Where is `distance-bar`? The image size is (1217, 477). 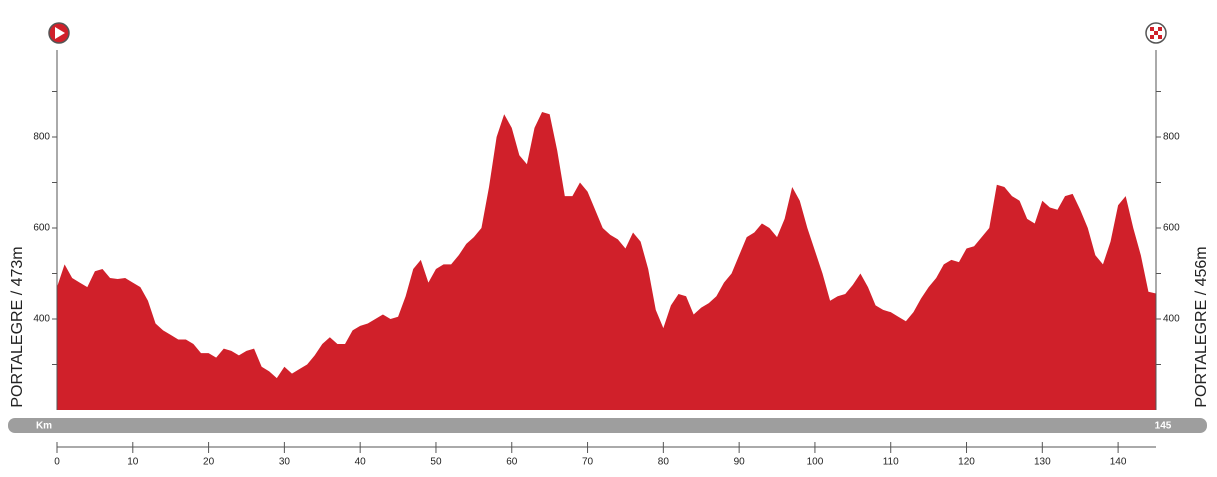
distance-bar is located at coordinates (607, 425).